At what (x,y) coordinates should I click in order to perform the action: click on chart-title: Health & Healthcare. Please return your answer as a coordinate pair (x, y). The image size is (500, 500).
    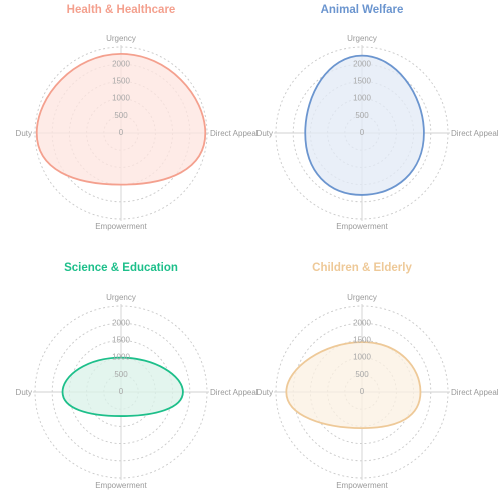
    Looking at the image, I should click on (121, 10).